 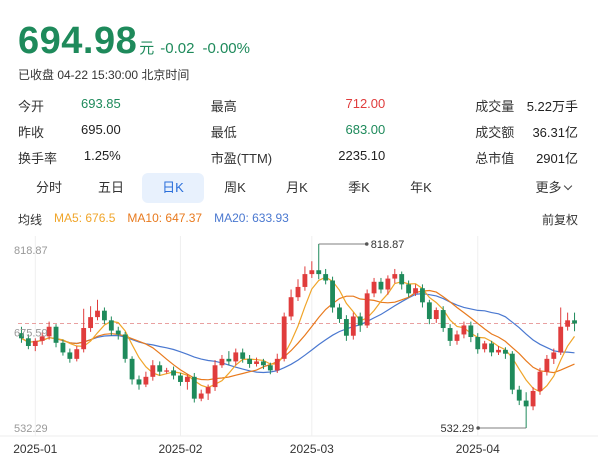 I want to click on stat-value: 695.00, so click(x=100, y=129).